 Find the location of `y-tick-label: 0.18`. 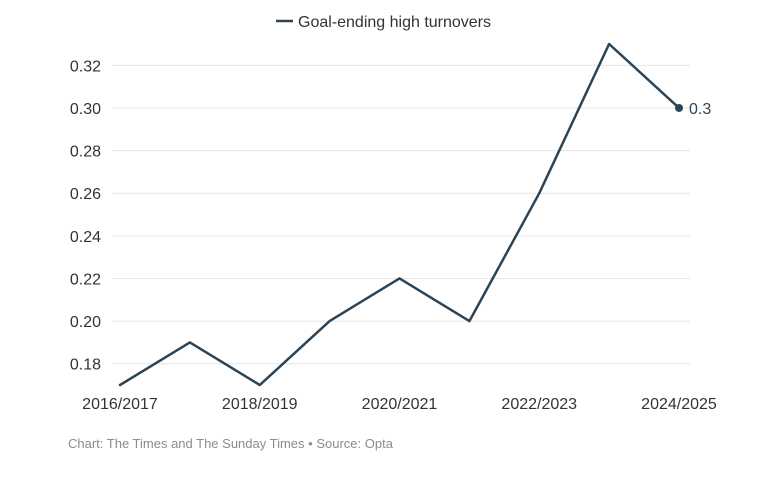

y-tick-label: 0.18 is located at coordinates (85, 365).